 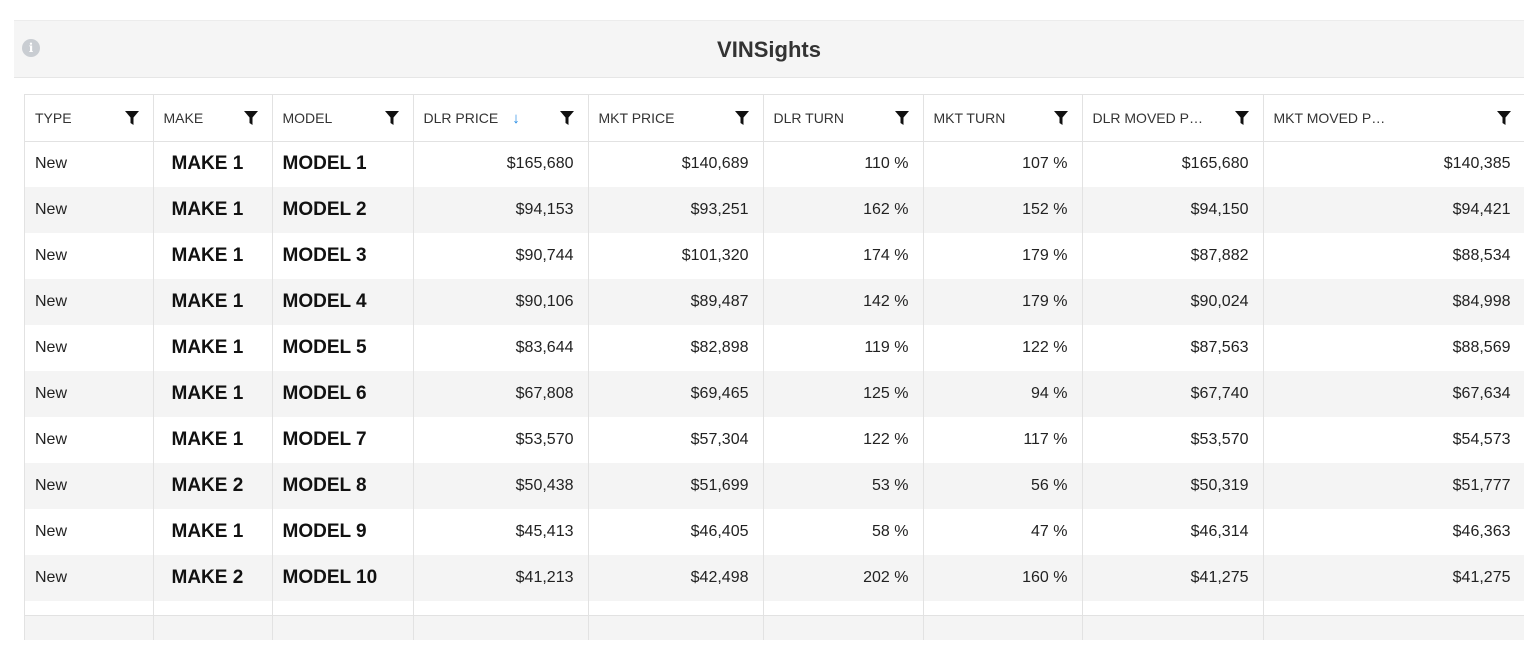 What do you see at coordinates (676, 578) in the screenshot?
I see `cell-mkt-price: $42,498` at bounding box center [676, 578].